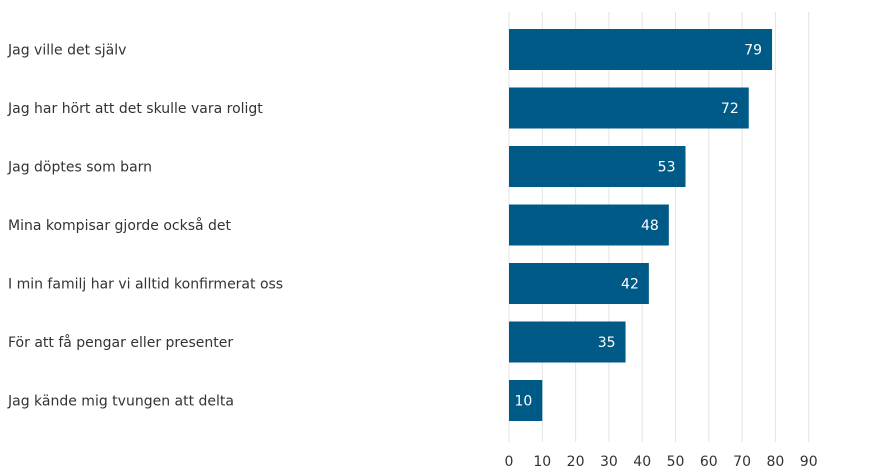 This screenshot has height=476, width=896. What do you see at coordinates (523, 402) in the screenshot?
I see `bar-value-label: 10` at bounding box center [523, 402].